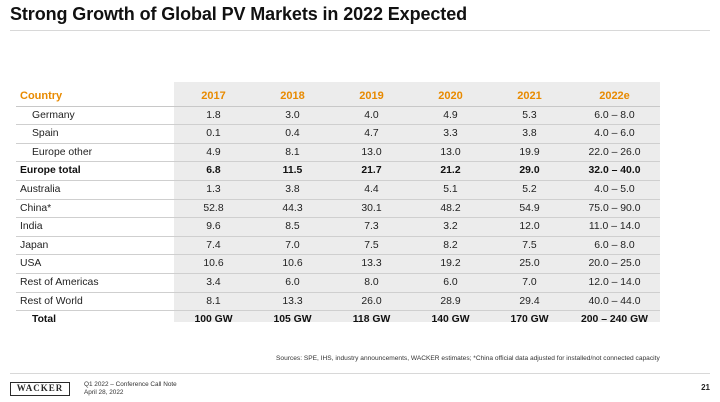  I want to click on header-year: 2018, so click(292, 97).